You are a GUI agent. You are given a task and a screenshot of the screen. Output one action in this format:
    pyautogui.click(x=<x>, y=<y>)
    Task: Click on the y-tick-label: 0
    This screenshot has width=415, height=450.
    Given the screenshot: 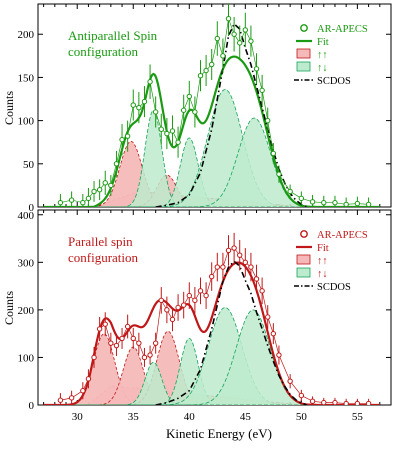 What is the action you would take?
    pyautogui.click(x=32, y=406)
    